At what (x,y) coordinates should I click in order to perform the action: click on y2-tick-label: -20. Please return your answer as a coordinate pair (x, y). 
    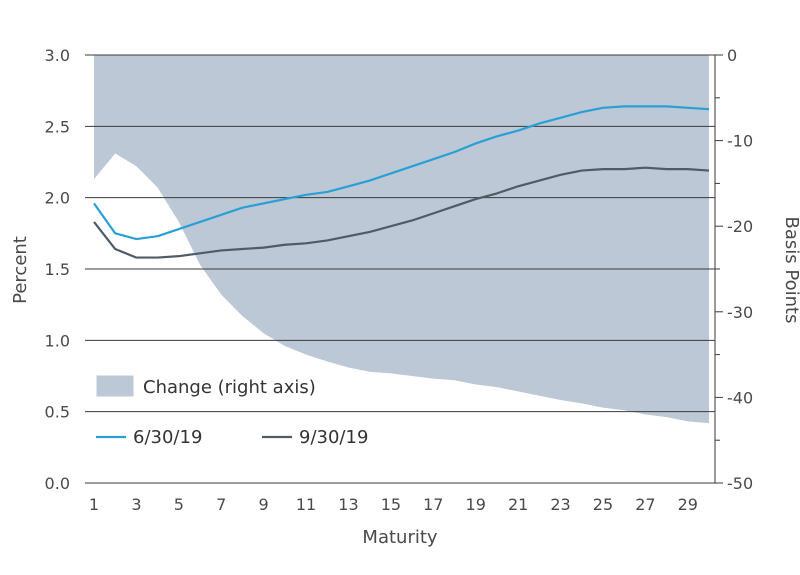
    Looking at the image, I should click on (740, 226).